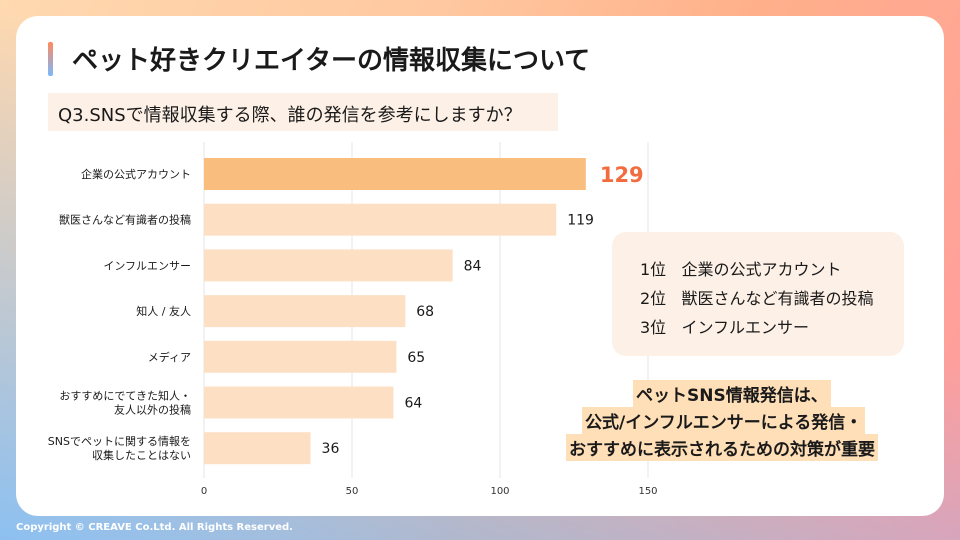 The image size is (960, 540). I want to click on category-label: 友人以外の投稿, so click(152, 410).